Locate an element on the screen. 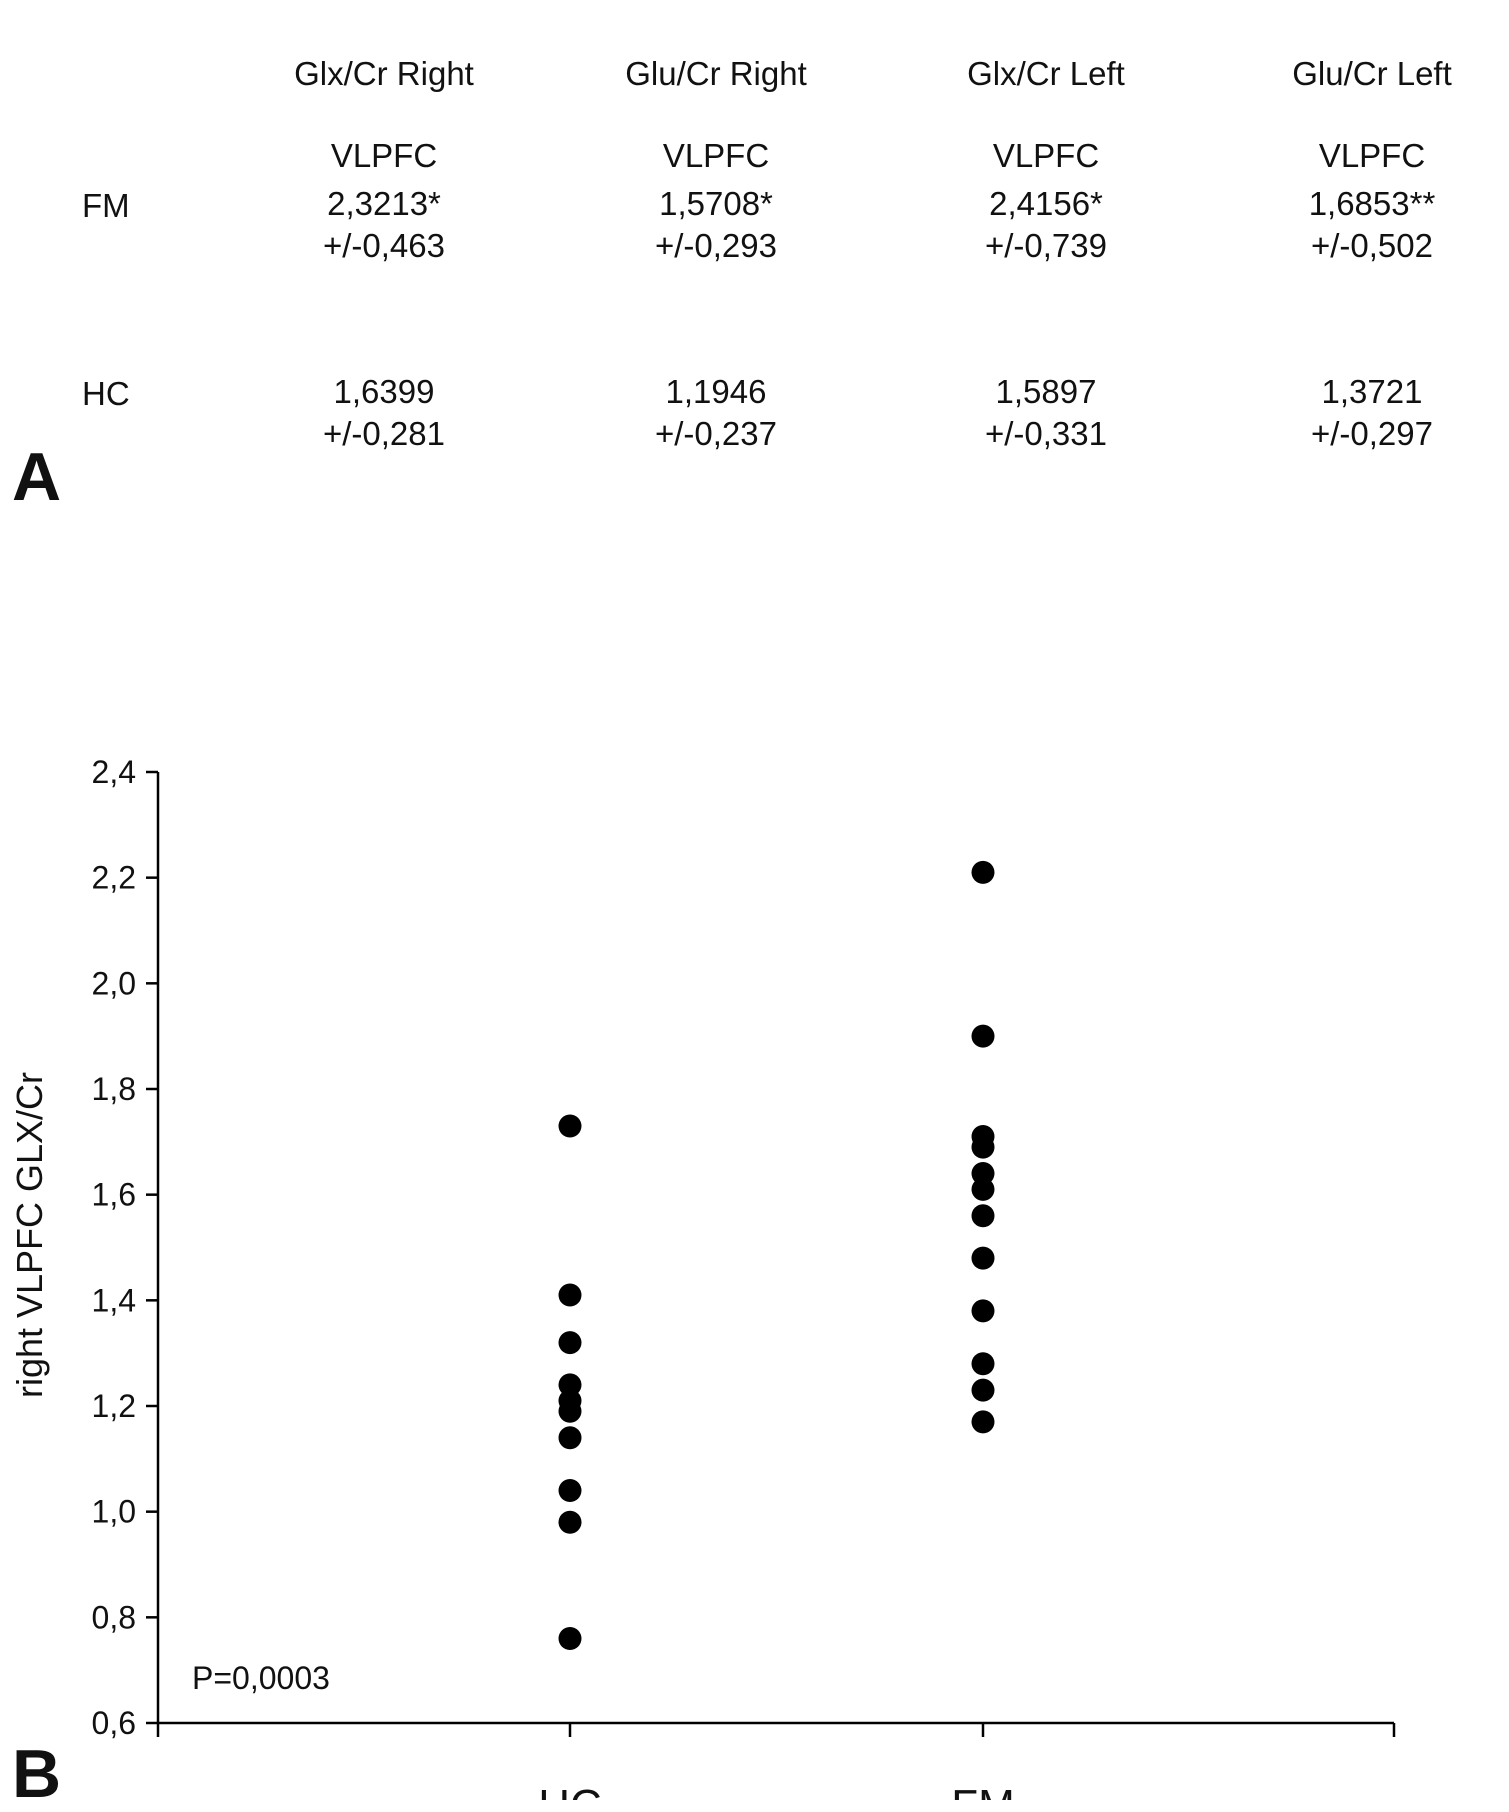  cell-mean: 1,6853** is located at coordinates (1372, 203).